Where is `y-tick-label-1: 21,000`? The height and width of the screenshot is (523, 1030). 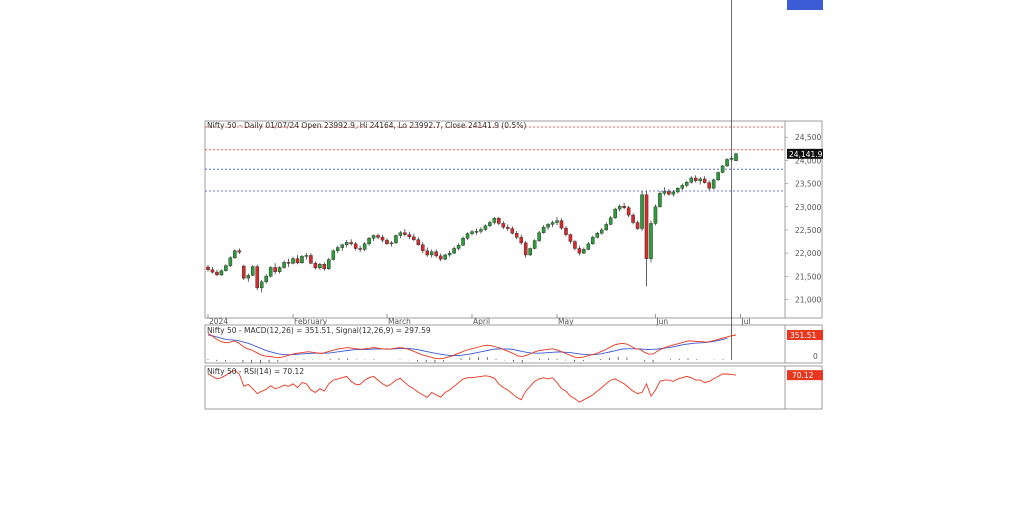
y-tick-label-1: 21,000 is located at coordinates (808, 299).